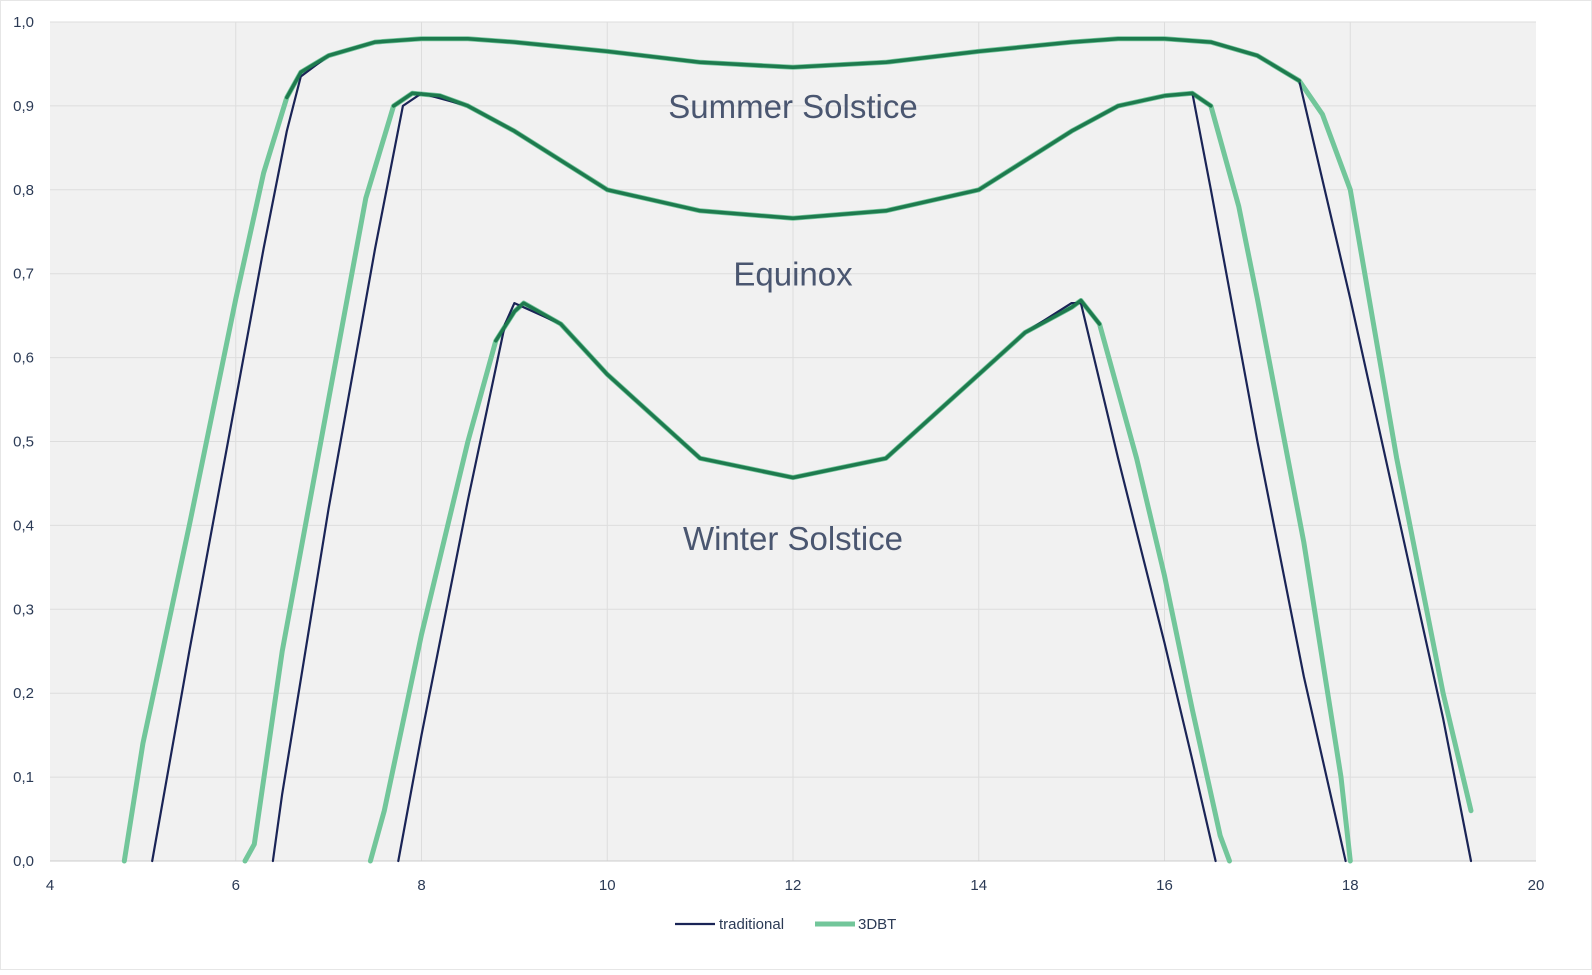 The width and height of the screenshot is (1592, 975). Describe the element at coordinates (23, 693) in the screenshot. I see `y-tick-label: 0,2` at that location.